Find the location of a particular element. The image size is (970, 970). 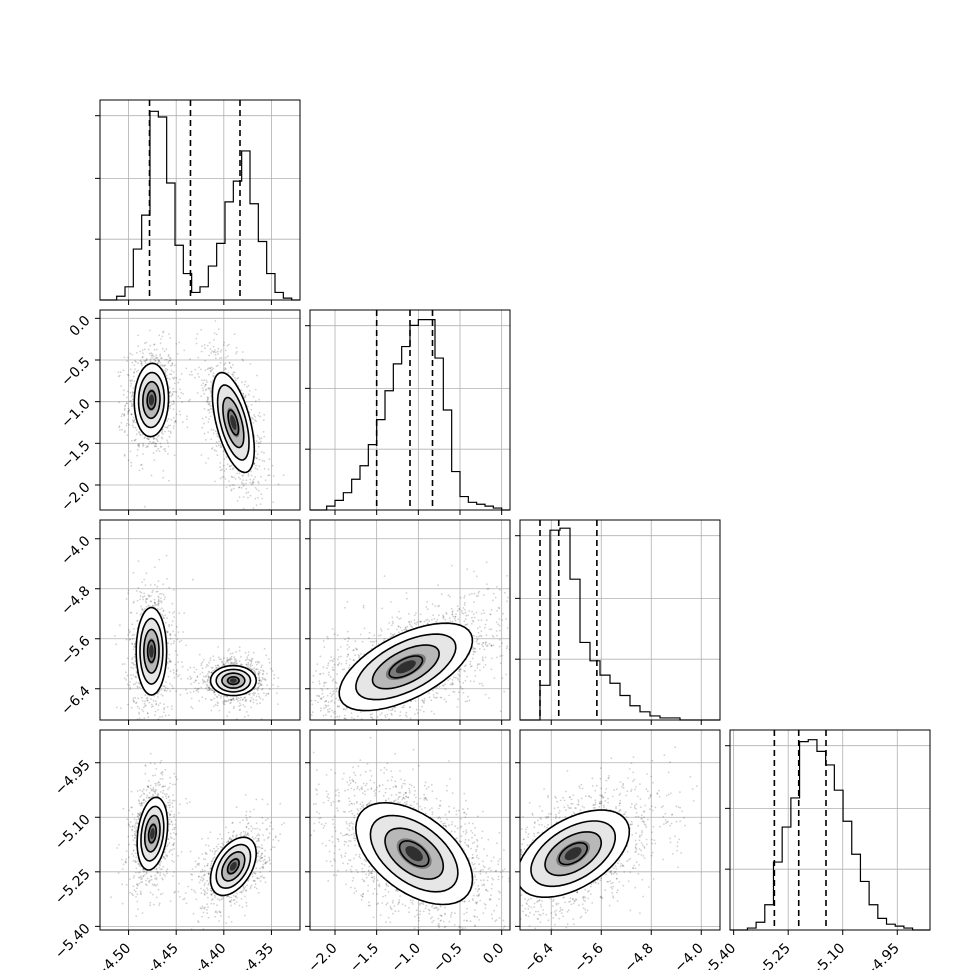

ytick-label: −5.40 is located at coordinates (73, 942).